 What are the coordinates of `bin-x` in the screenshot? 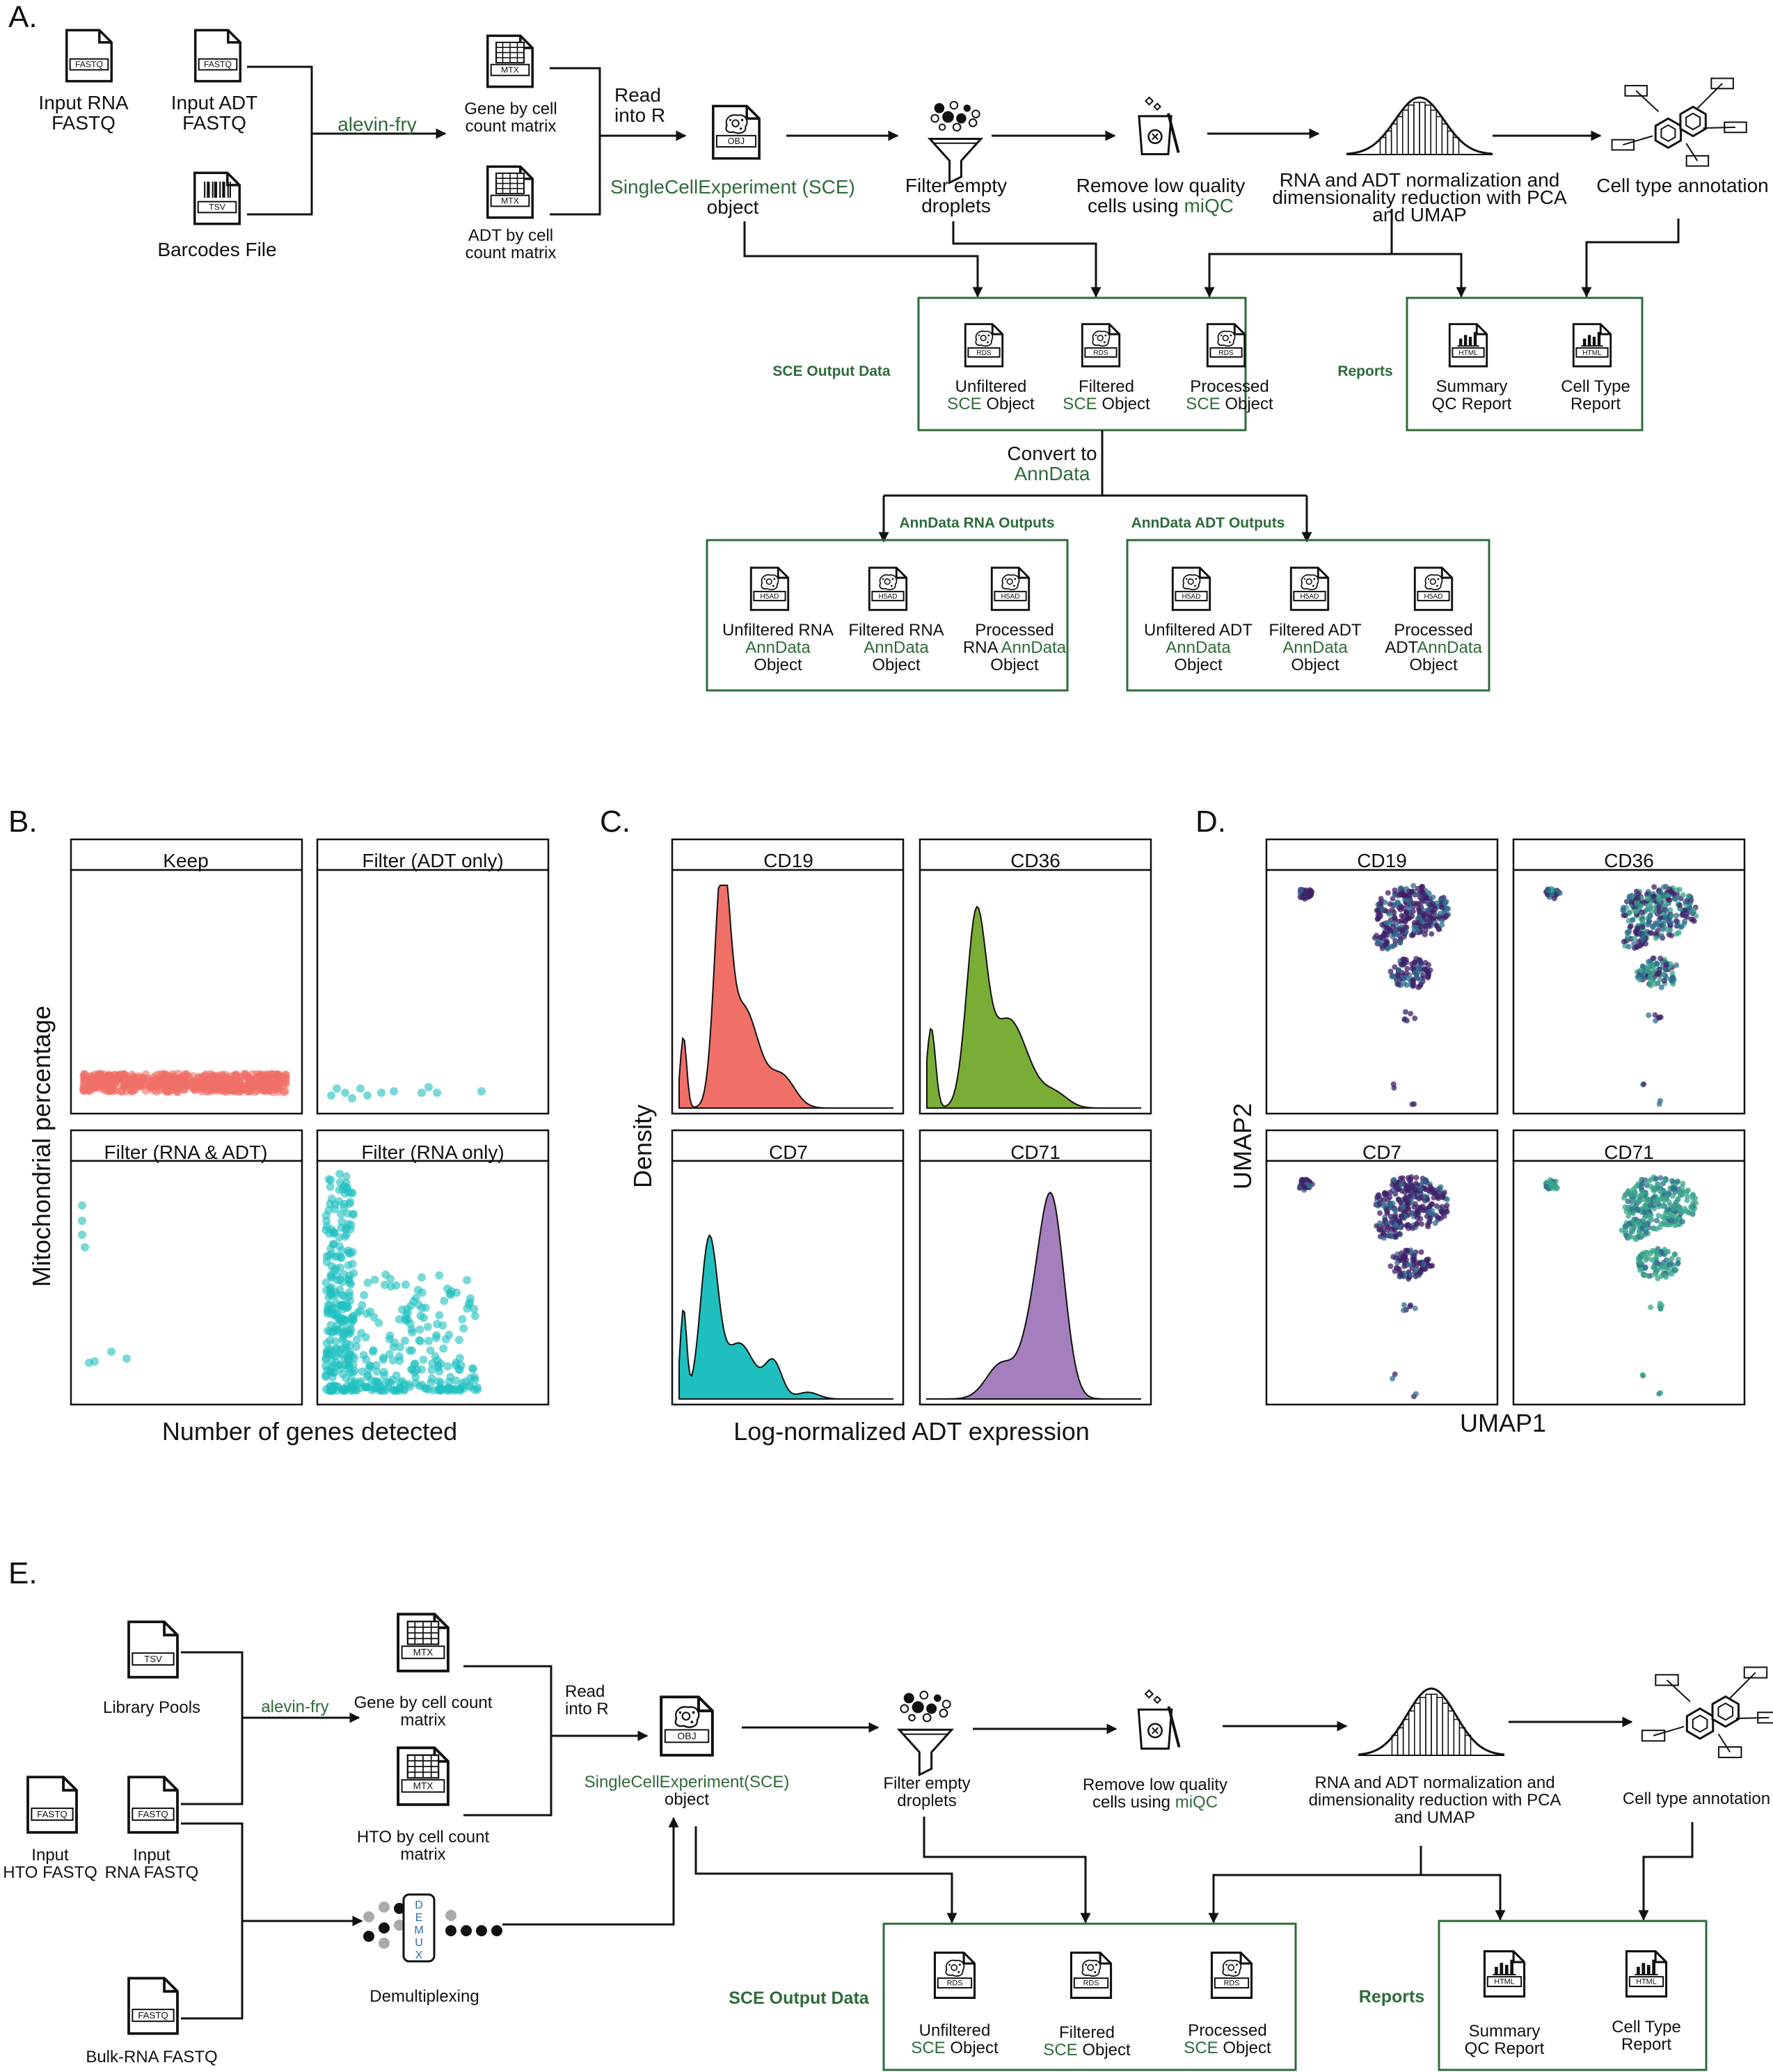 It's located at (1155, 1730).